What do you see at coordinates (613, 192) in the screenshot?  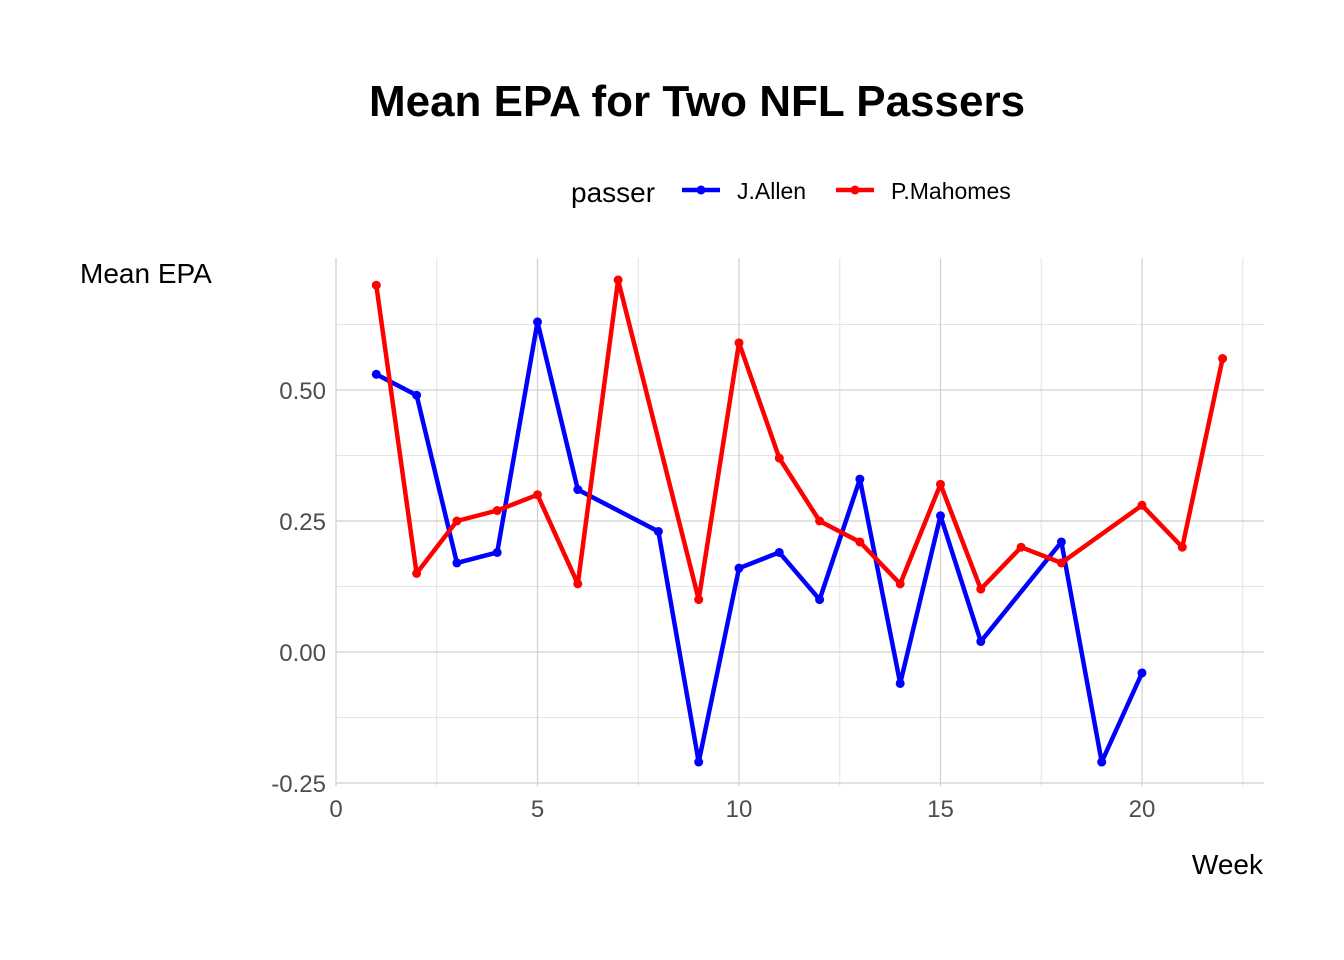 I see `legend-title: passer` at bounding box center [613, 192].